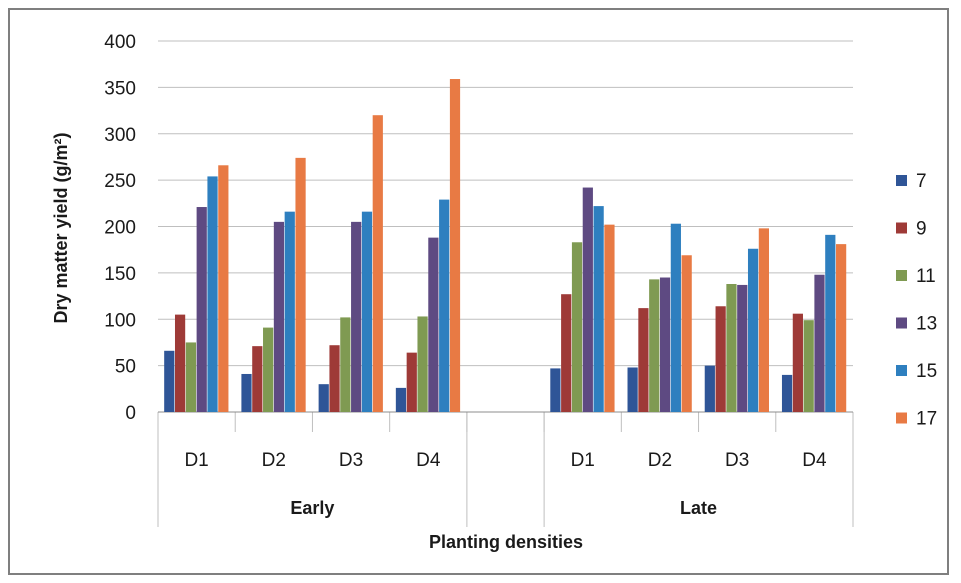 The image size is (961, 583). What do you see at coordinates (926, 419) in the screenshot?
I see `legend-label: 17` at bounding box center [926, 419].